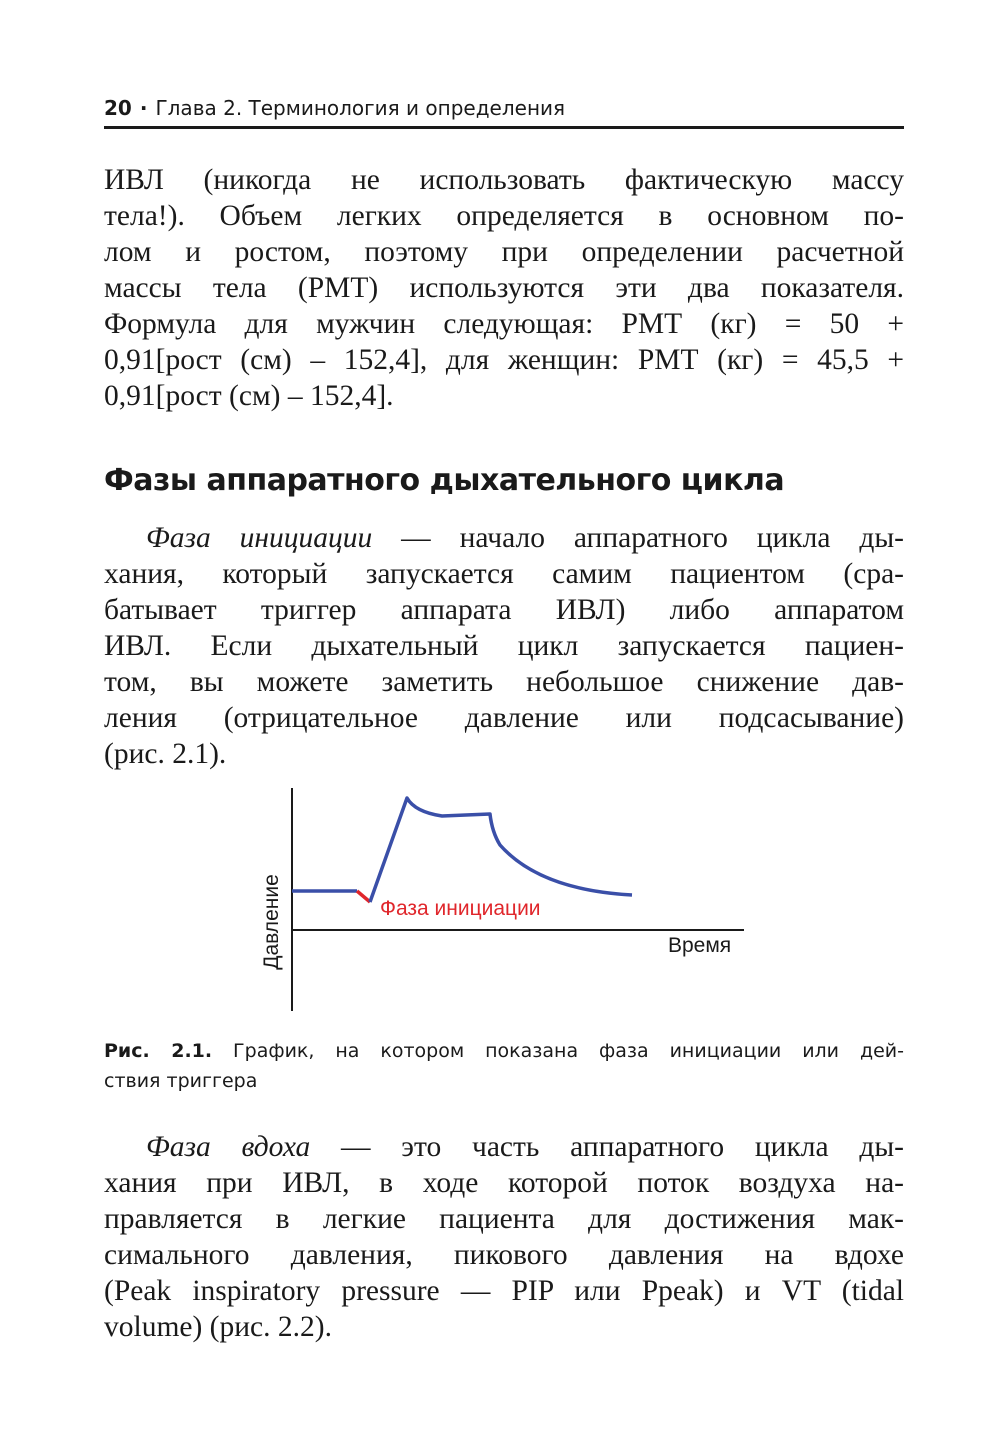  Describe the element at coordinates (460, 908) in the screenshot. I see `annotation-initiation-phase: Фаза инициации` at that location.